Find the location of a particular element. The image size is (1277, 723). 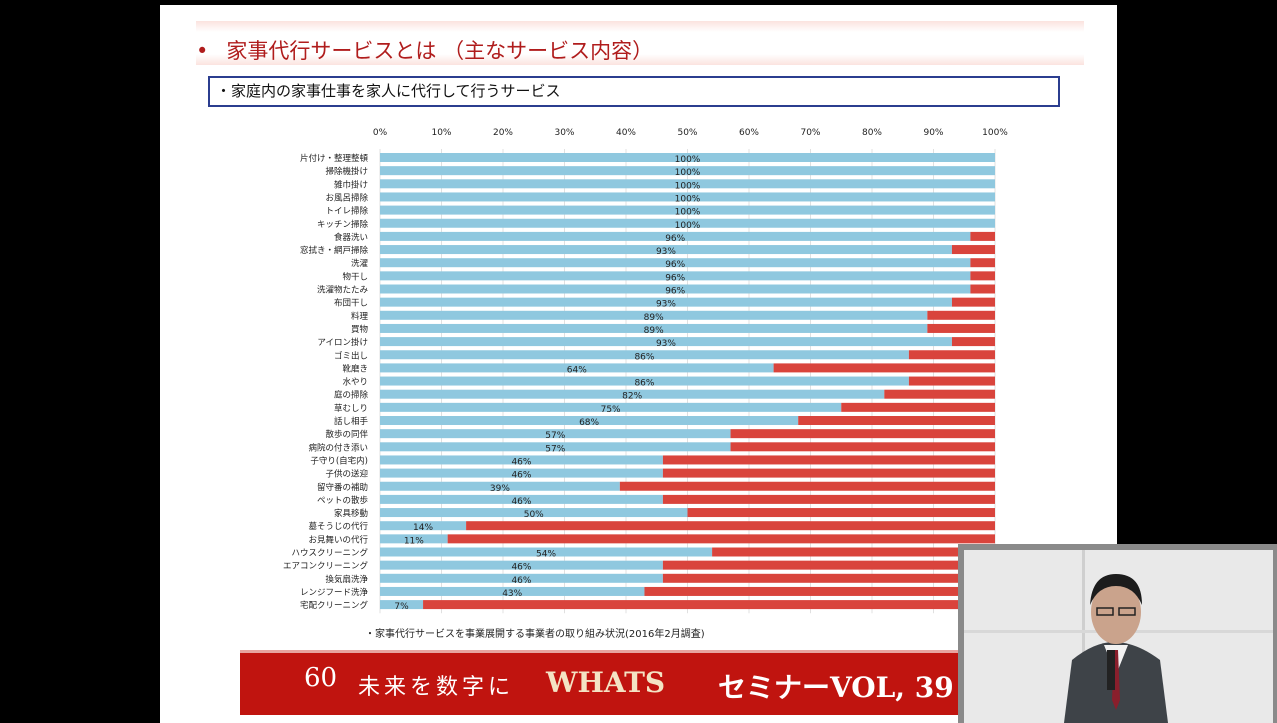

data-label: 7% is located at coordinates (401, 607).